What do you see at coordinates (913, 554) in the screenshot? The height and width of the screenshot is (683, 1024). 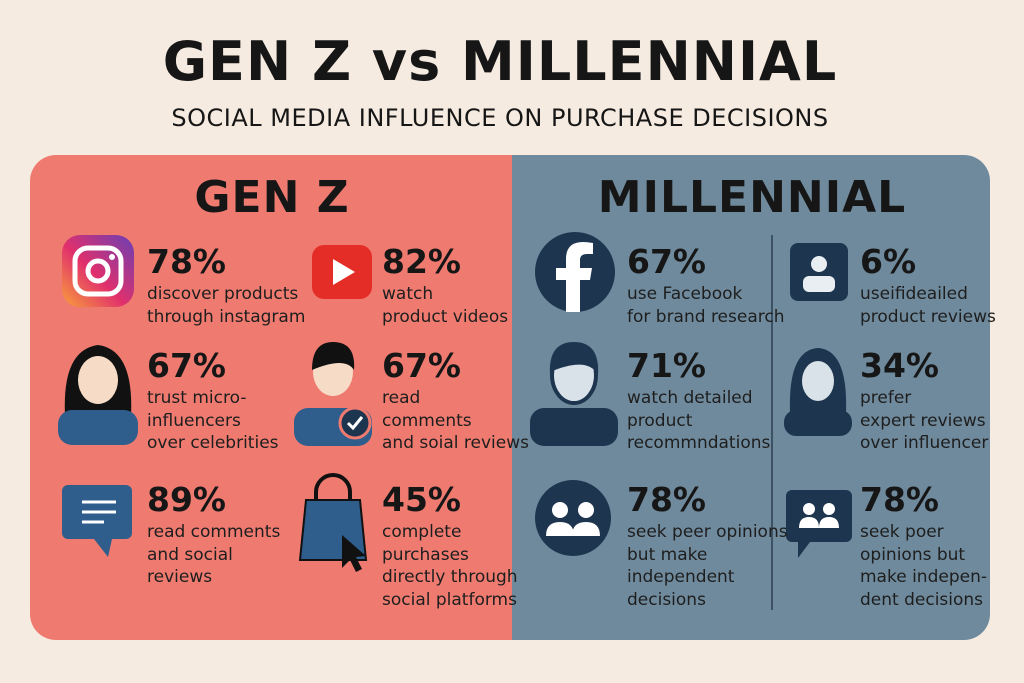 I see `stat-description: opinions but` at bounding box center [913, 554].